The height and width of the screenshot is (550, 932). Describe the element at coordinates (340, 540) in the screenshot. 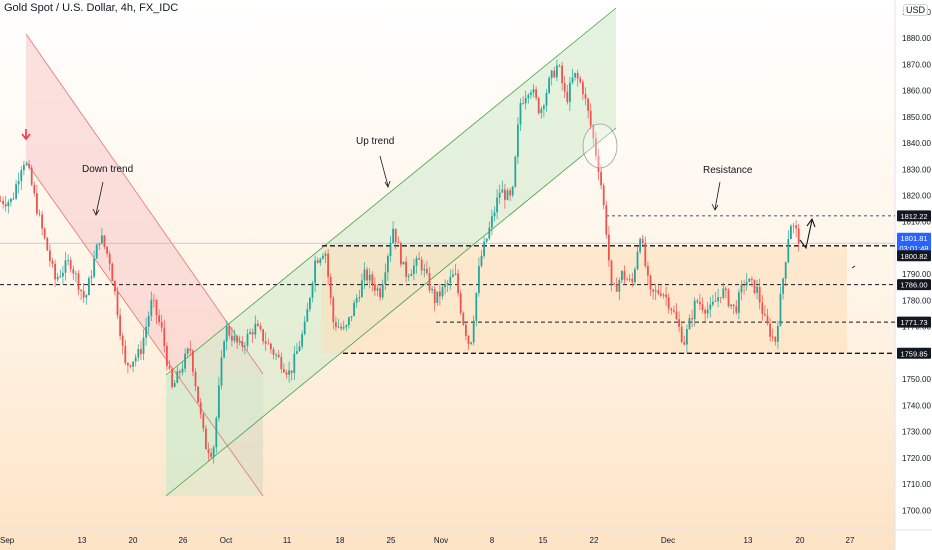

I see `x-tick-label: 18` at that location.